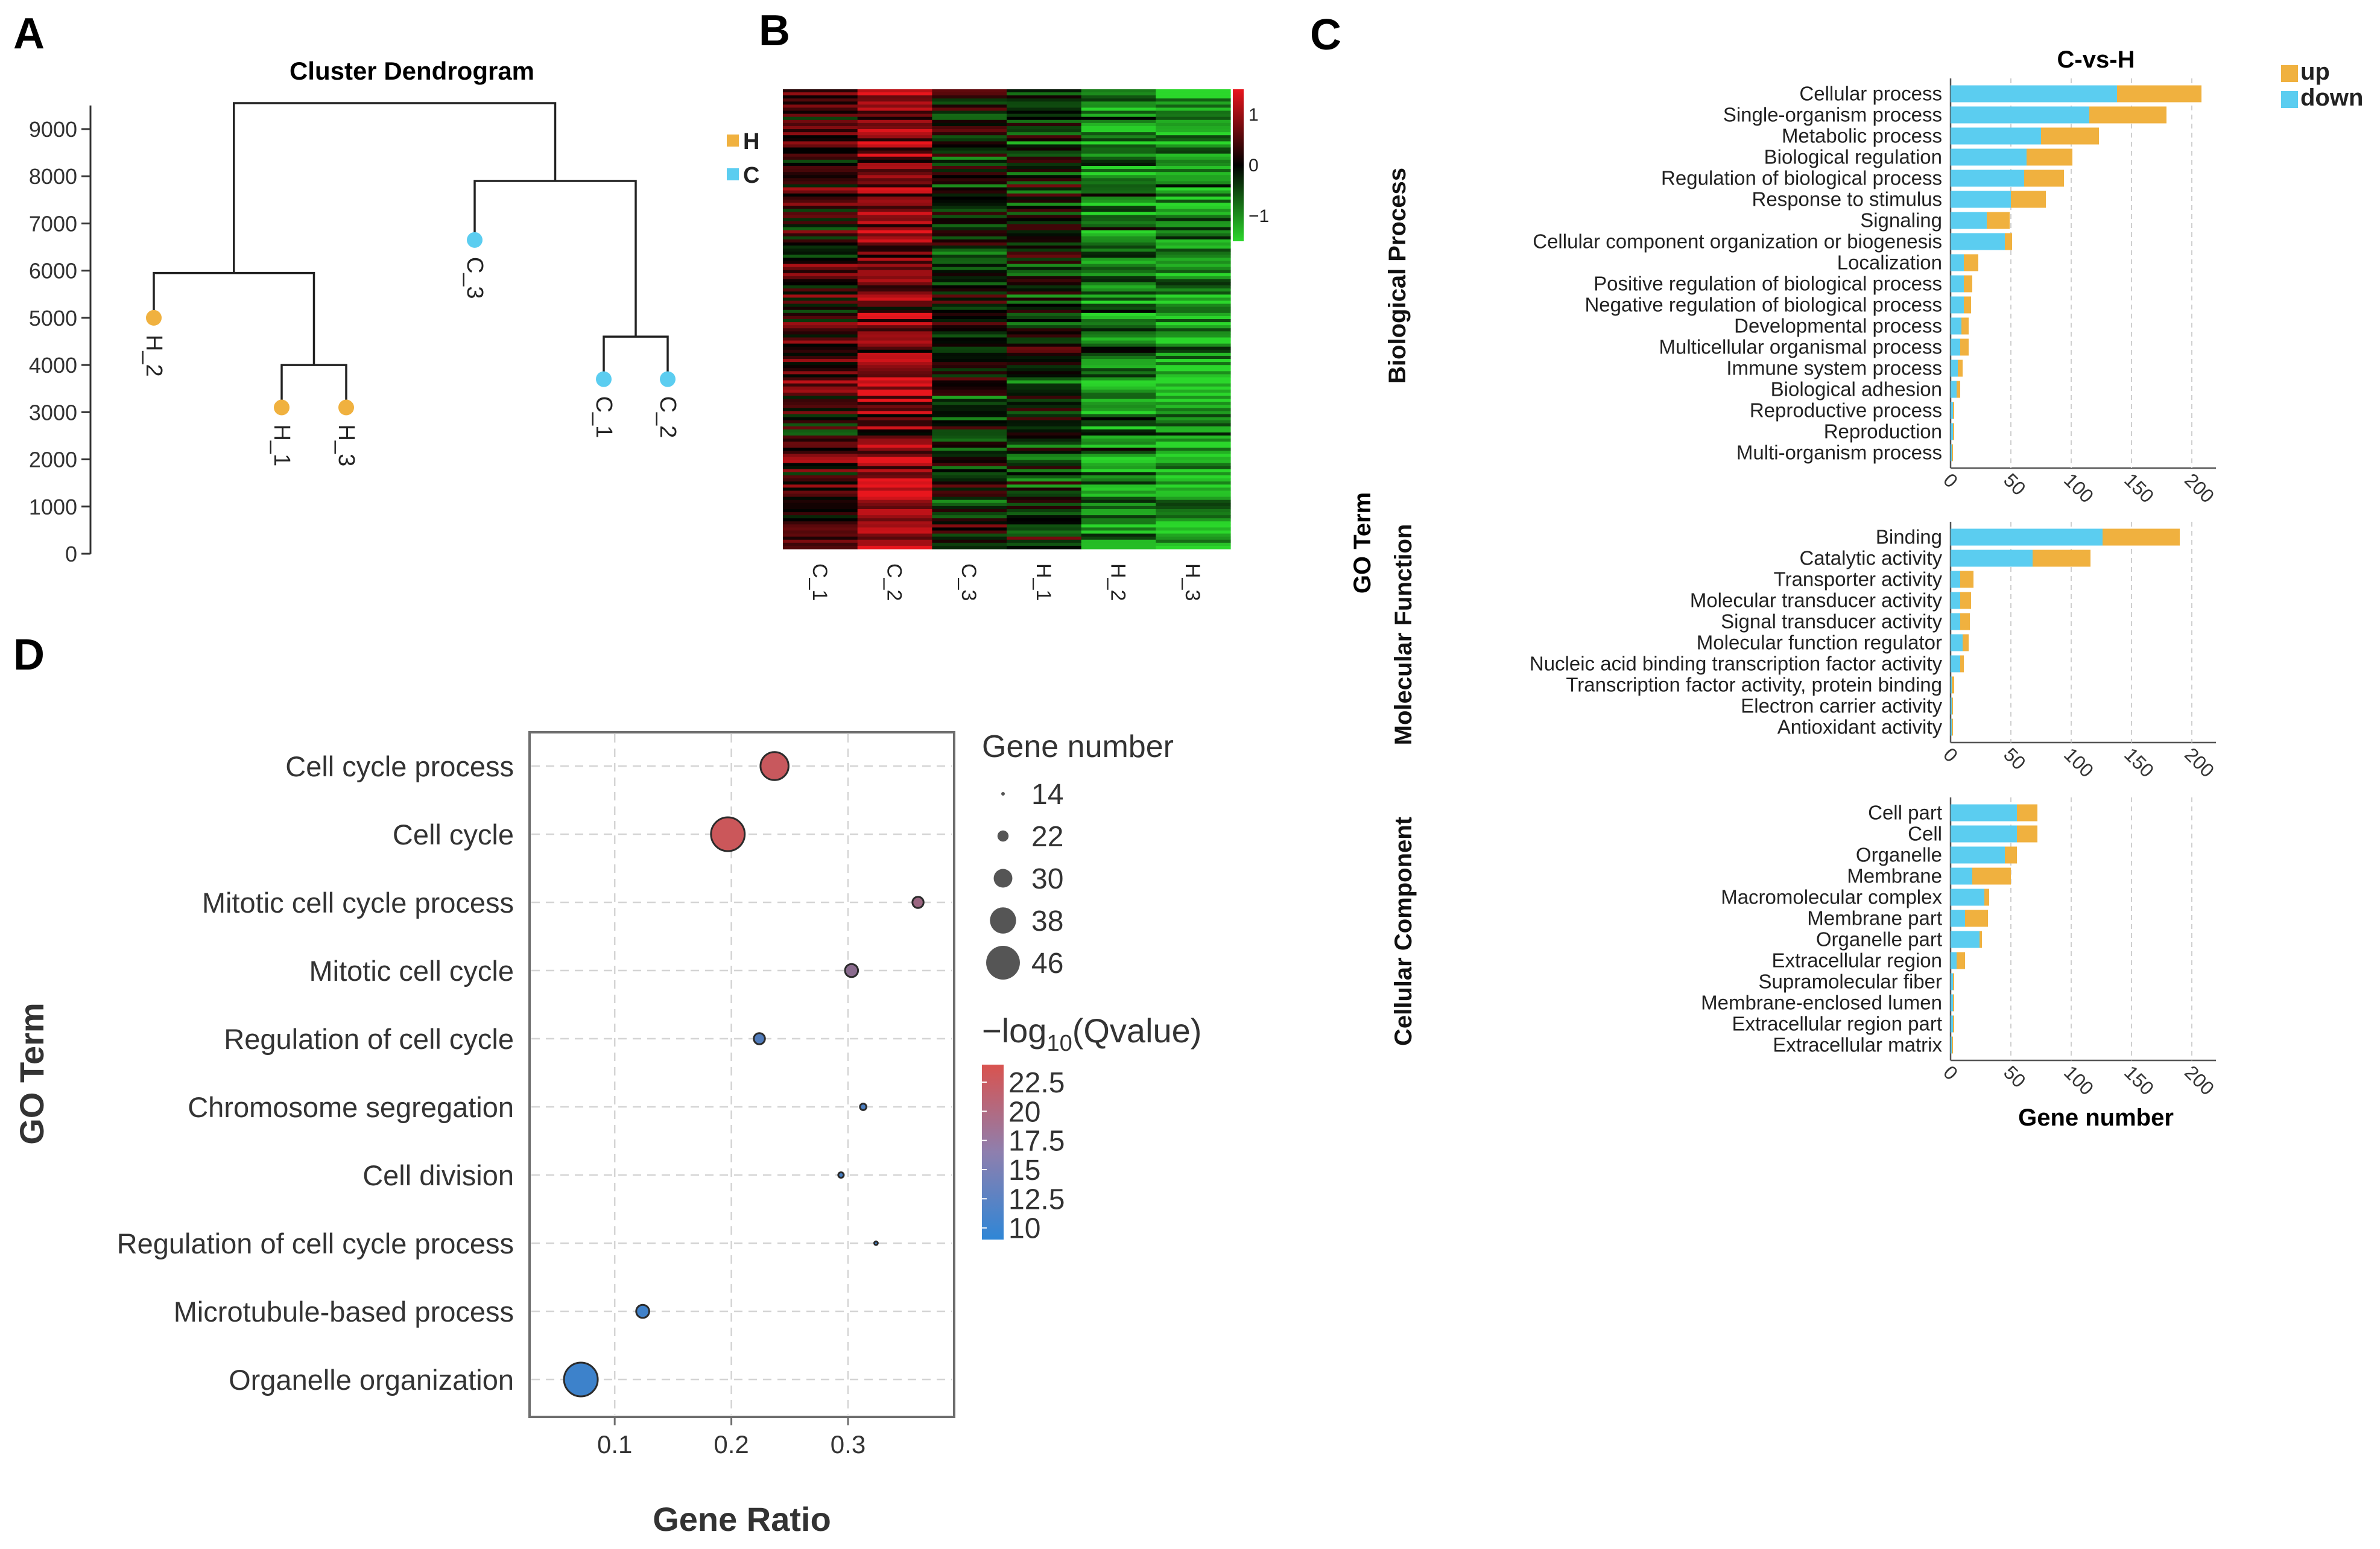  Describe the element at coordinates (1909, 537) in the screenshot. I see `go-term-label: Binding` at that location.